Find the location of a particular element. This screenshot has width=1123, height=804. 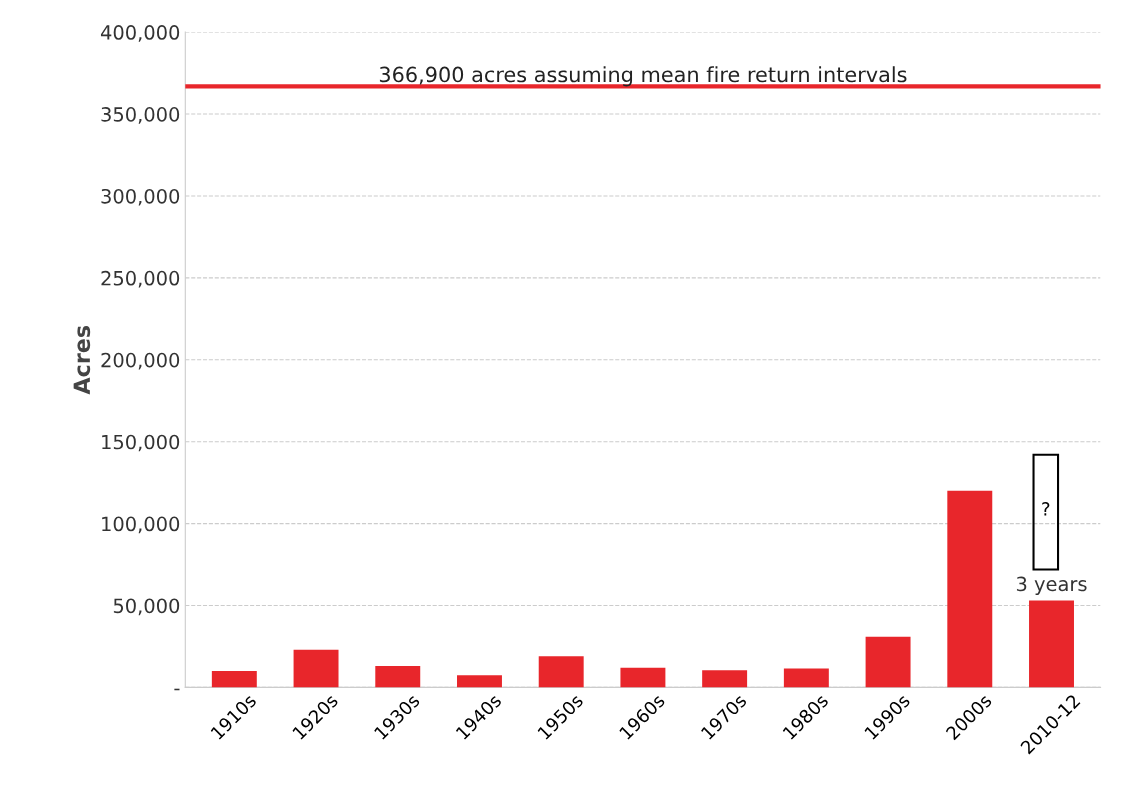

y-tick-label: 150,000 is located at coordinates (141, 443).